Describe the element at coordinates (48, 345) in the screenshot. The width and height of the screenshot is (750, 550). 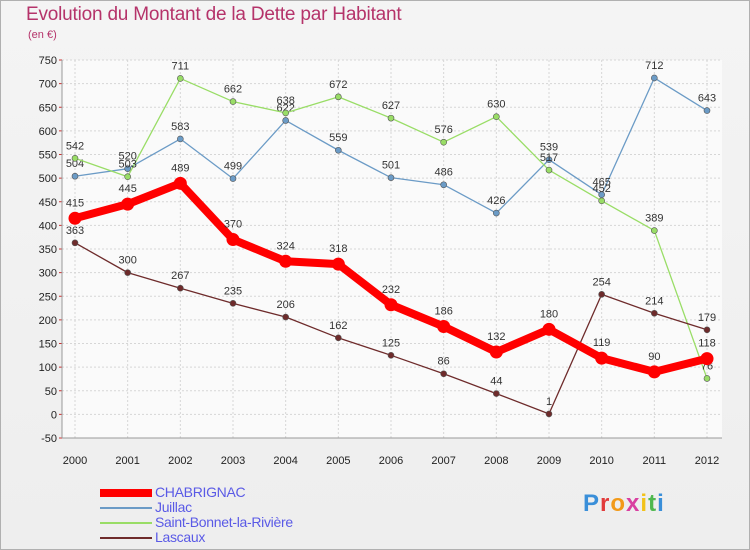
I see `y-tick-label: 150` at that location.